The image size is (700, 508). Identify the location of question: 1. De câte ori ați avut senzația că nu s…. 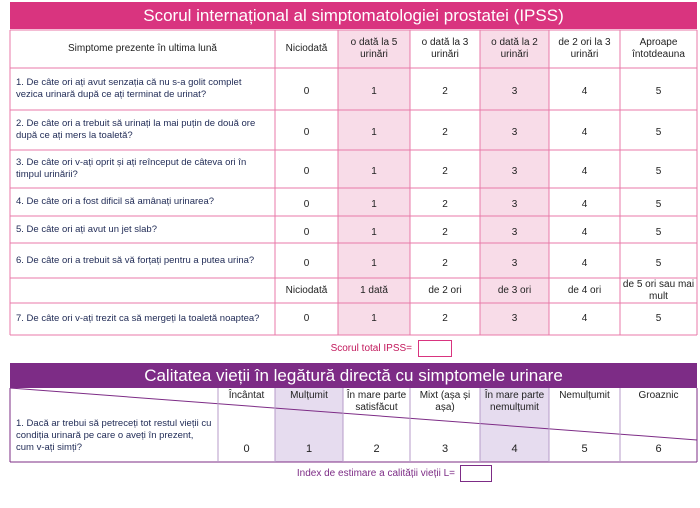
(129, 88).